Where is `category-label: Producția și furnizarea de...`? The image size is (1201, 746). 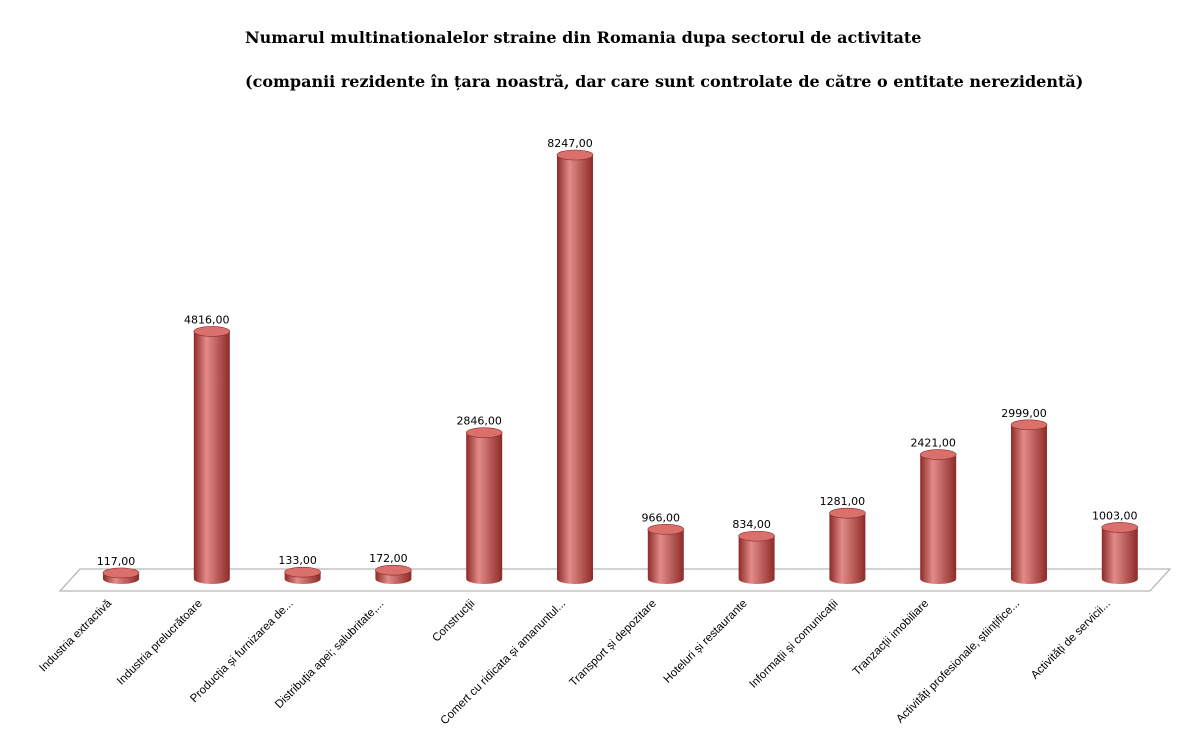 category-label: Producția și furnizarea de... is located at coordinates (241, 651).